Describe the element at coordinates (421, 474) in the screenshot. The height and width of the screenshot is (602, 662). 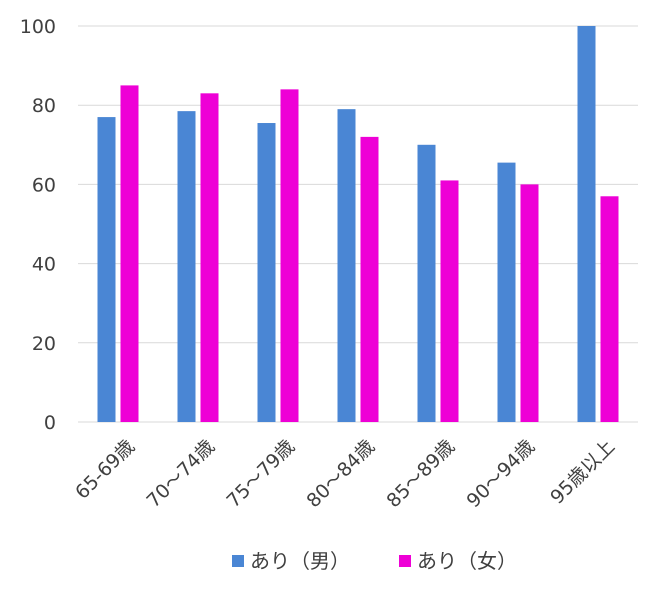
I see `x-tick-label: 85～89歳` at that location.